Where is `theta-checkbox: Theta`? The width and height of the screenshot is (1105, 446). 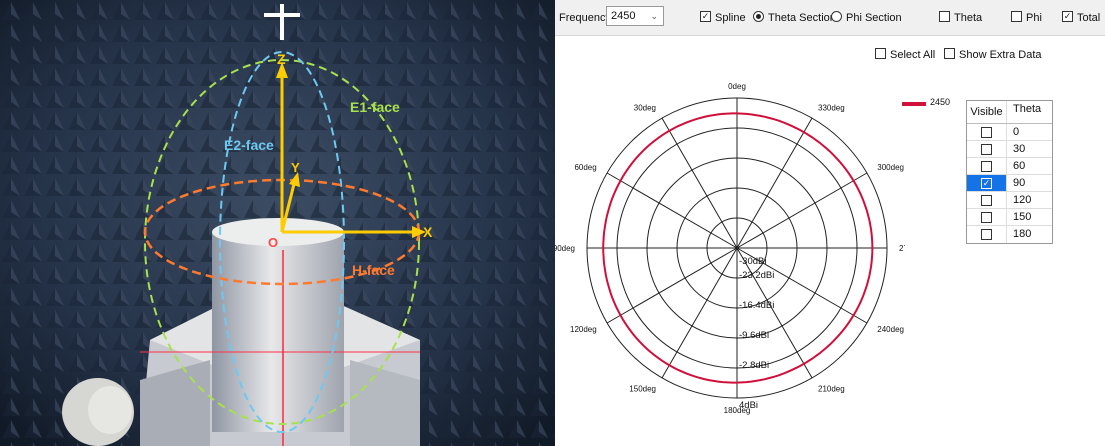
theta-checkbox: Theta is located at coordinates (960, 18).